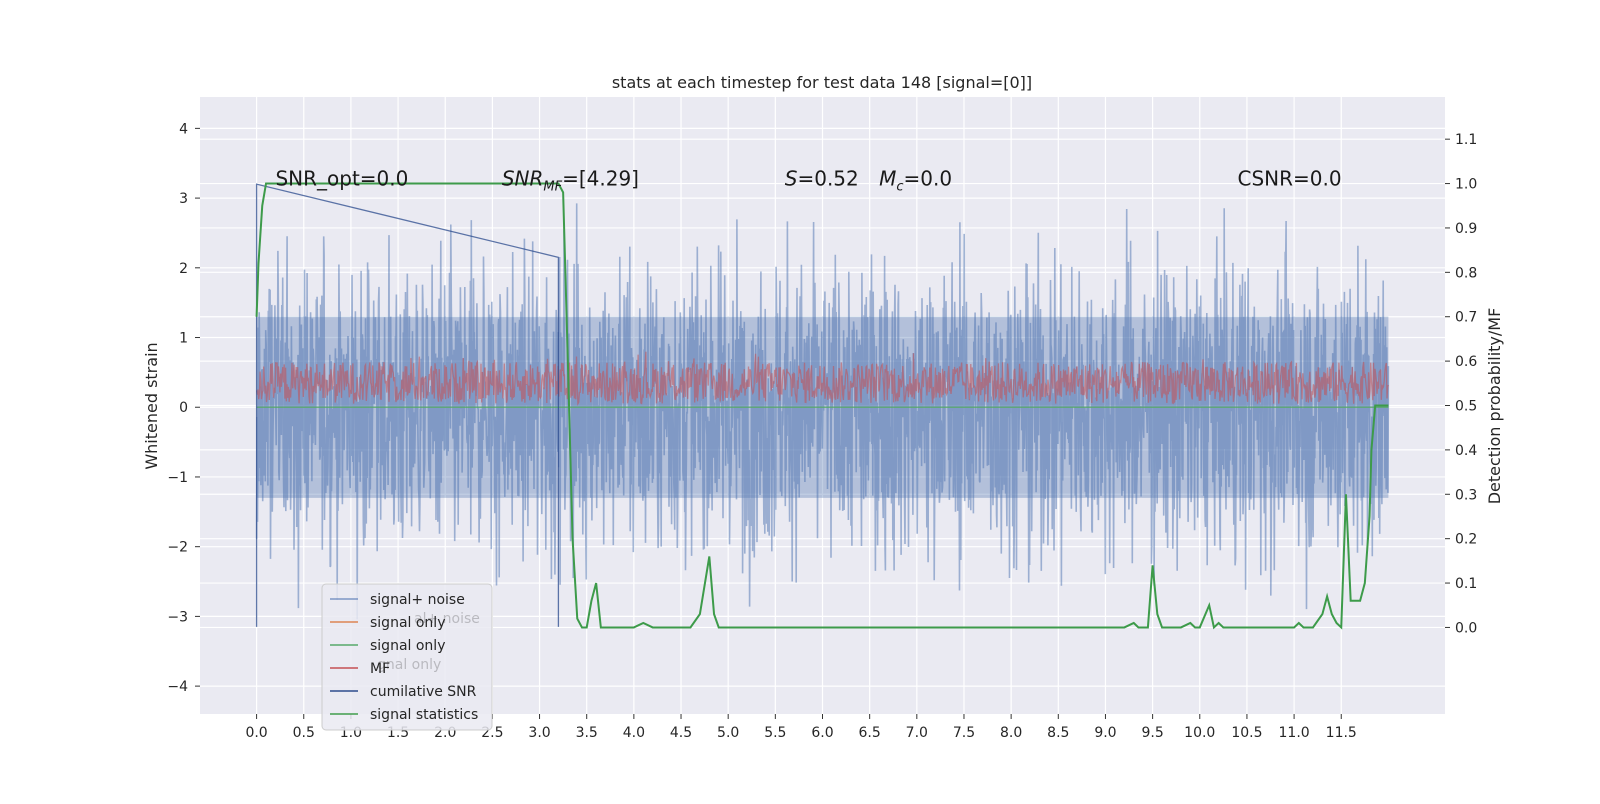 Image resolution: width=1600 pixels, height=804 pixels. I want to click on y-tick-label: −4, so click(177, 687).